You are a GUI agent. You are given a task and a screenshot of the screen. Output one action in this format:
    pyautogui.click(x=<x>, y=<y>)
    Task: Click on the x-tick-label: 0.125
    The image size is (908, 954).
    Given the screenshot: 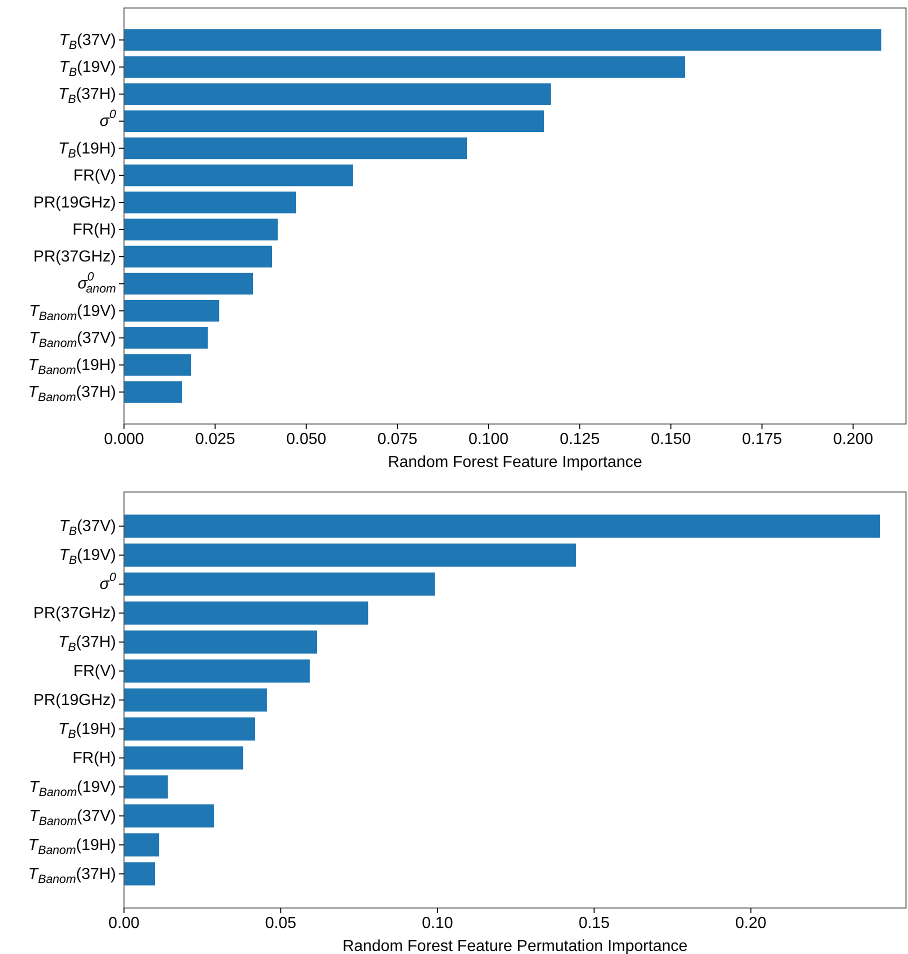 What is the action you would take?
    pyautogui.click(x=580, y=439)
    